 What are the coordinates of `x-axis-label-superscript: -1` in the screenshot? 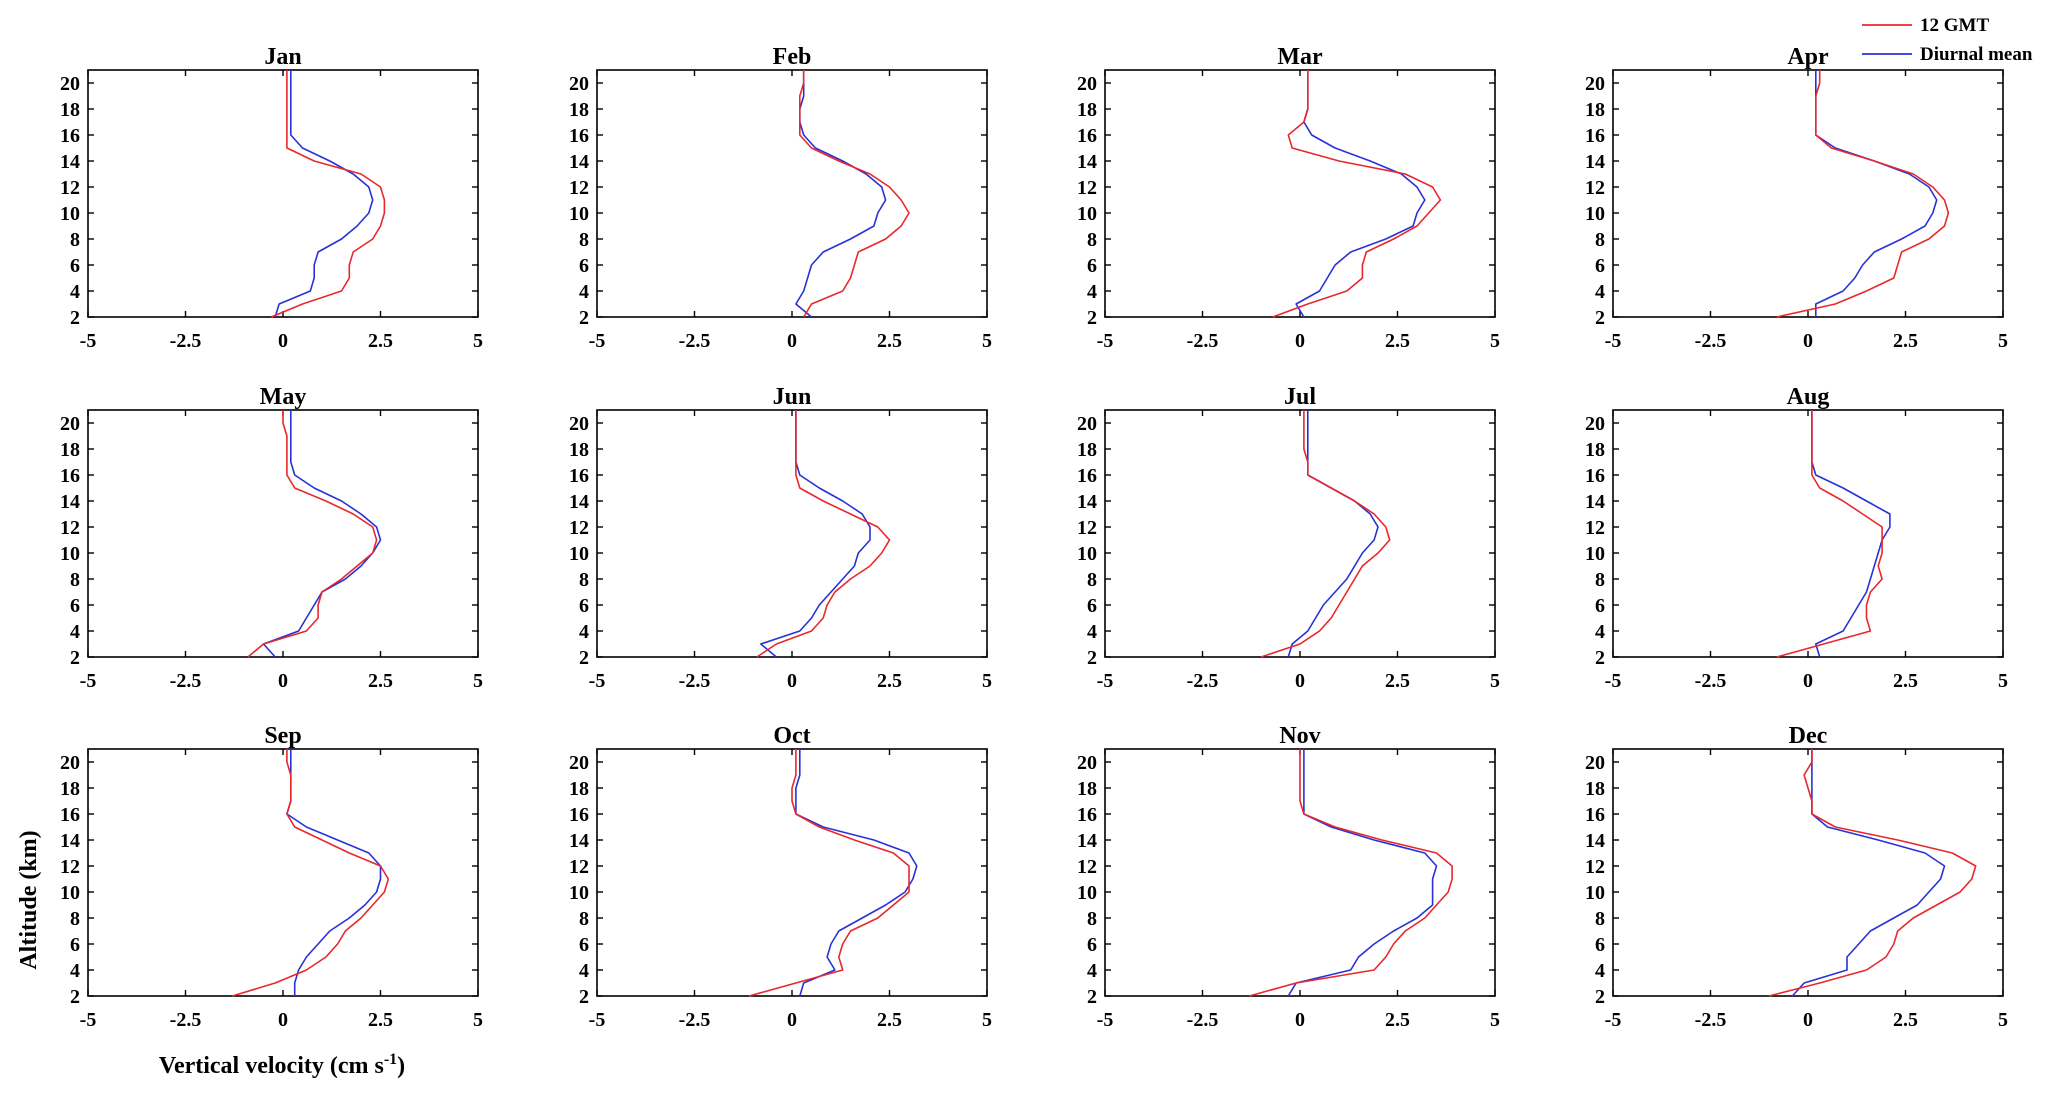 It's located at (390, 1059).